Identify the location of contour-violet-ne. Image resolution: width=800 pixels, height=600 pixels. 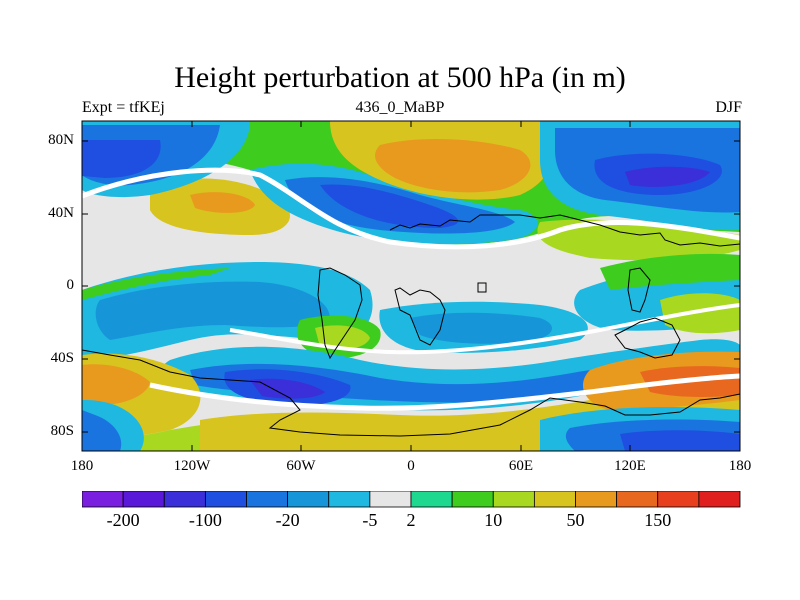
(667, 176).